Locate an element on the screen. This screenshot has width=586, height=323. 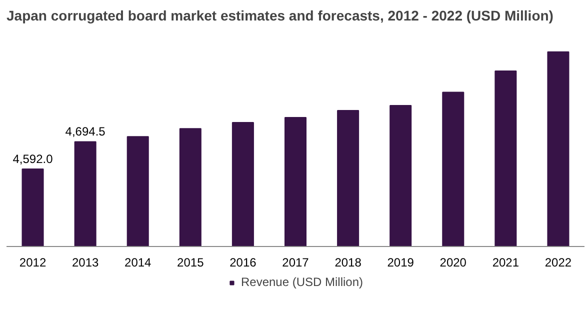
x-tick-label: 2017 is located at coordinates (296, 263).